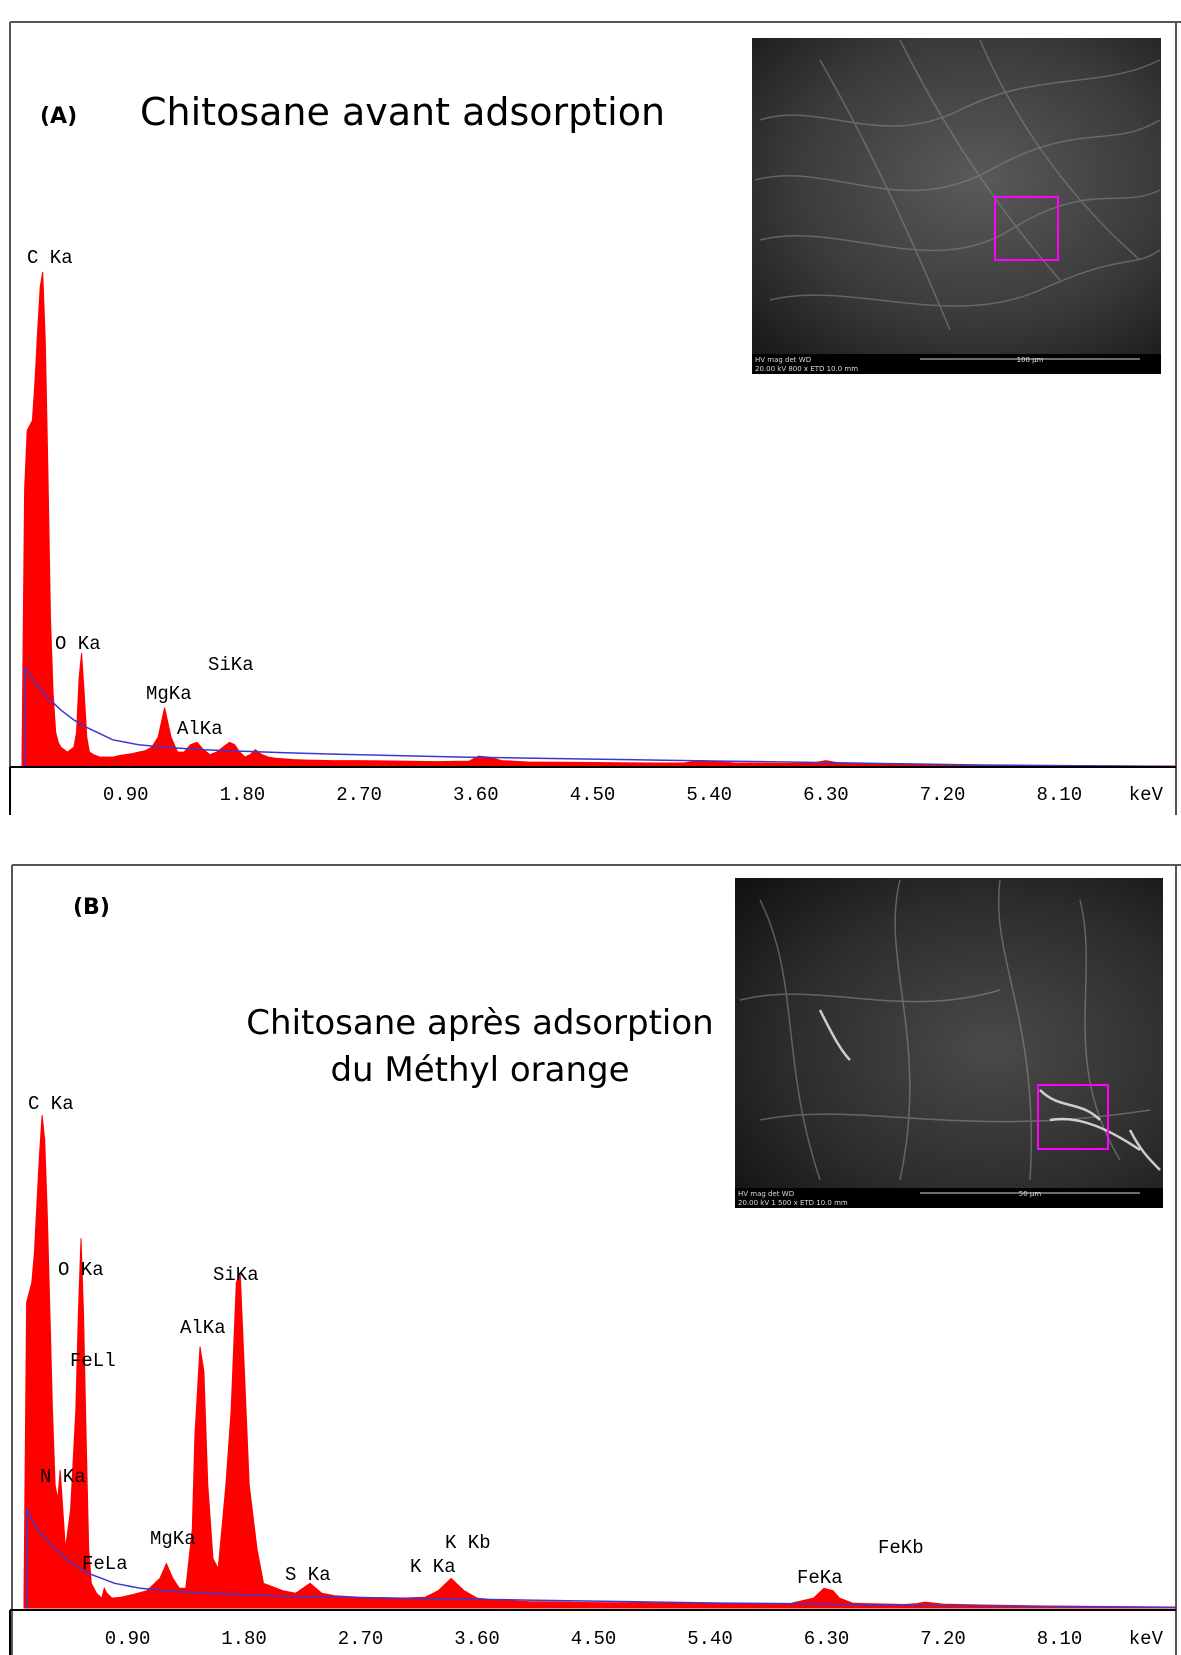 The image size is (1181, 1655). What do you see at coordinates (468, 1543) in the screenshot?
I see `peak-label: K Kb` at bounding box center [468, 1543].